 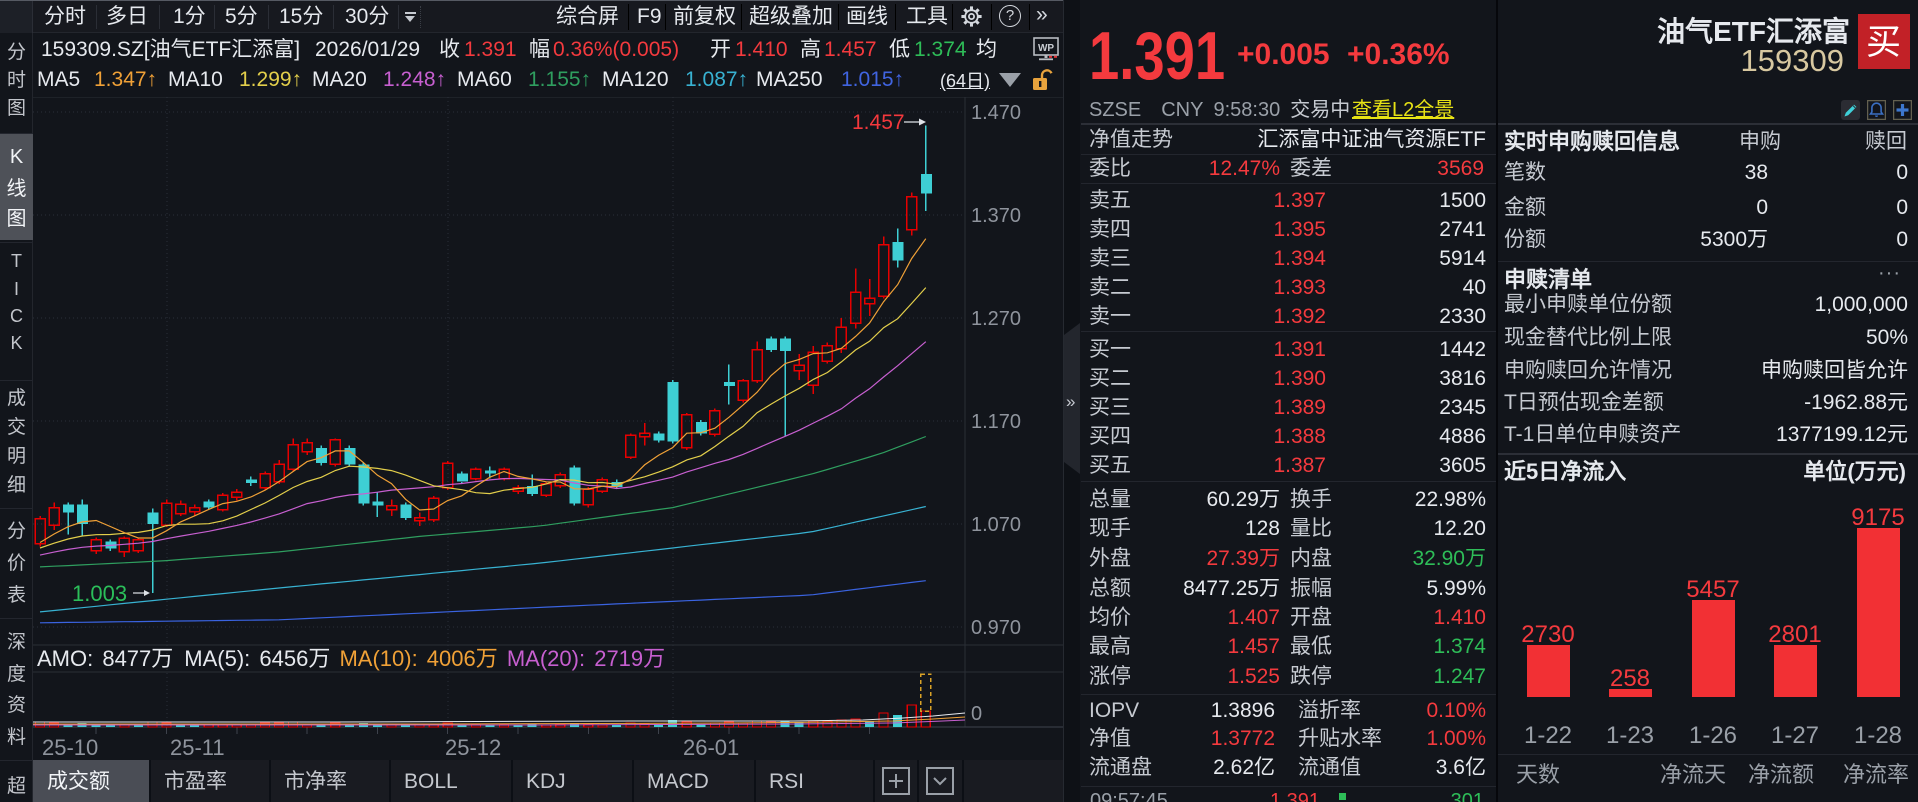 What do you see at coordinates (473, 747) in the screenshot?
I see `svg-text: 25-12` at bounding box center [473, 747].